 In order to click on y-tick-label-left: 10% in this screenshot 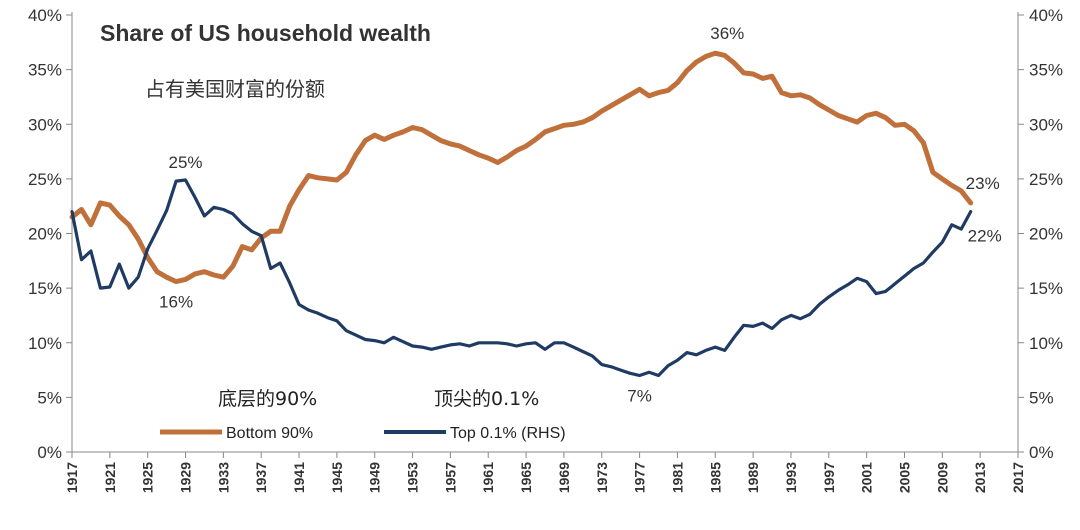, I will do `click(45, 343)`.